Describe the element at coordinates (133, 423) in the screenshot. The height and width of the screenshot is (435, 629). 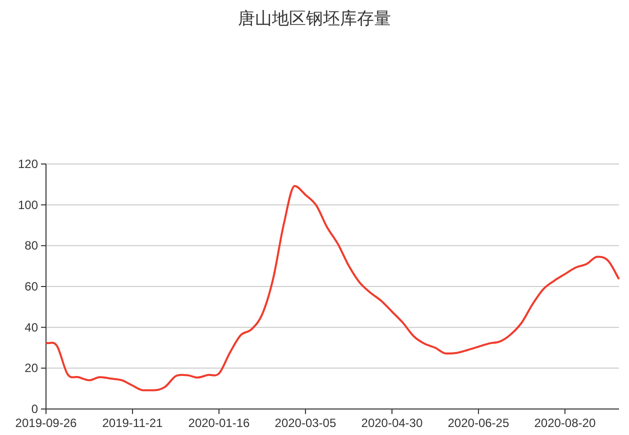
I see `x-tick-label: 2019-11-21` at that location.